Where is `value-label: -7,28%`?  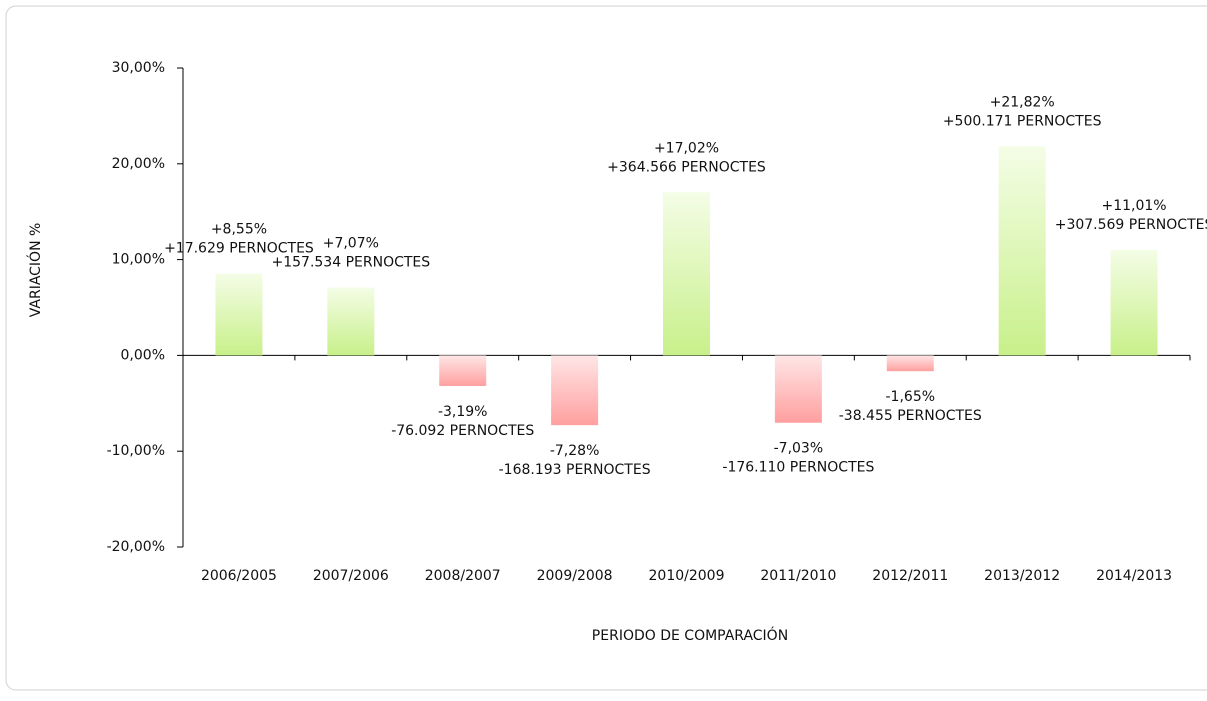 value-label: -7,28% is located at coordinates (575, 451).